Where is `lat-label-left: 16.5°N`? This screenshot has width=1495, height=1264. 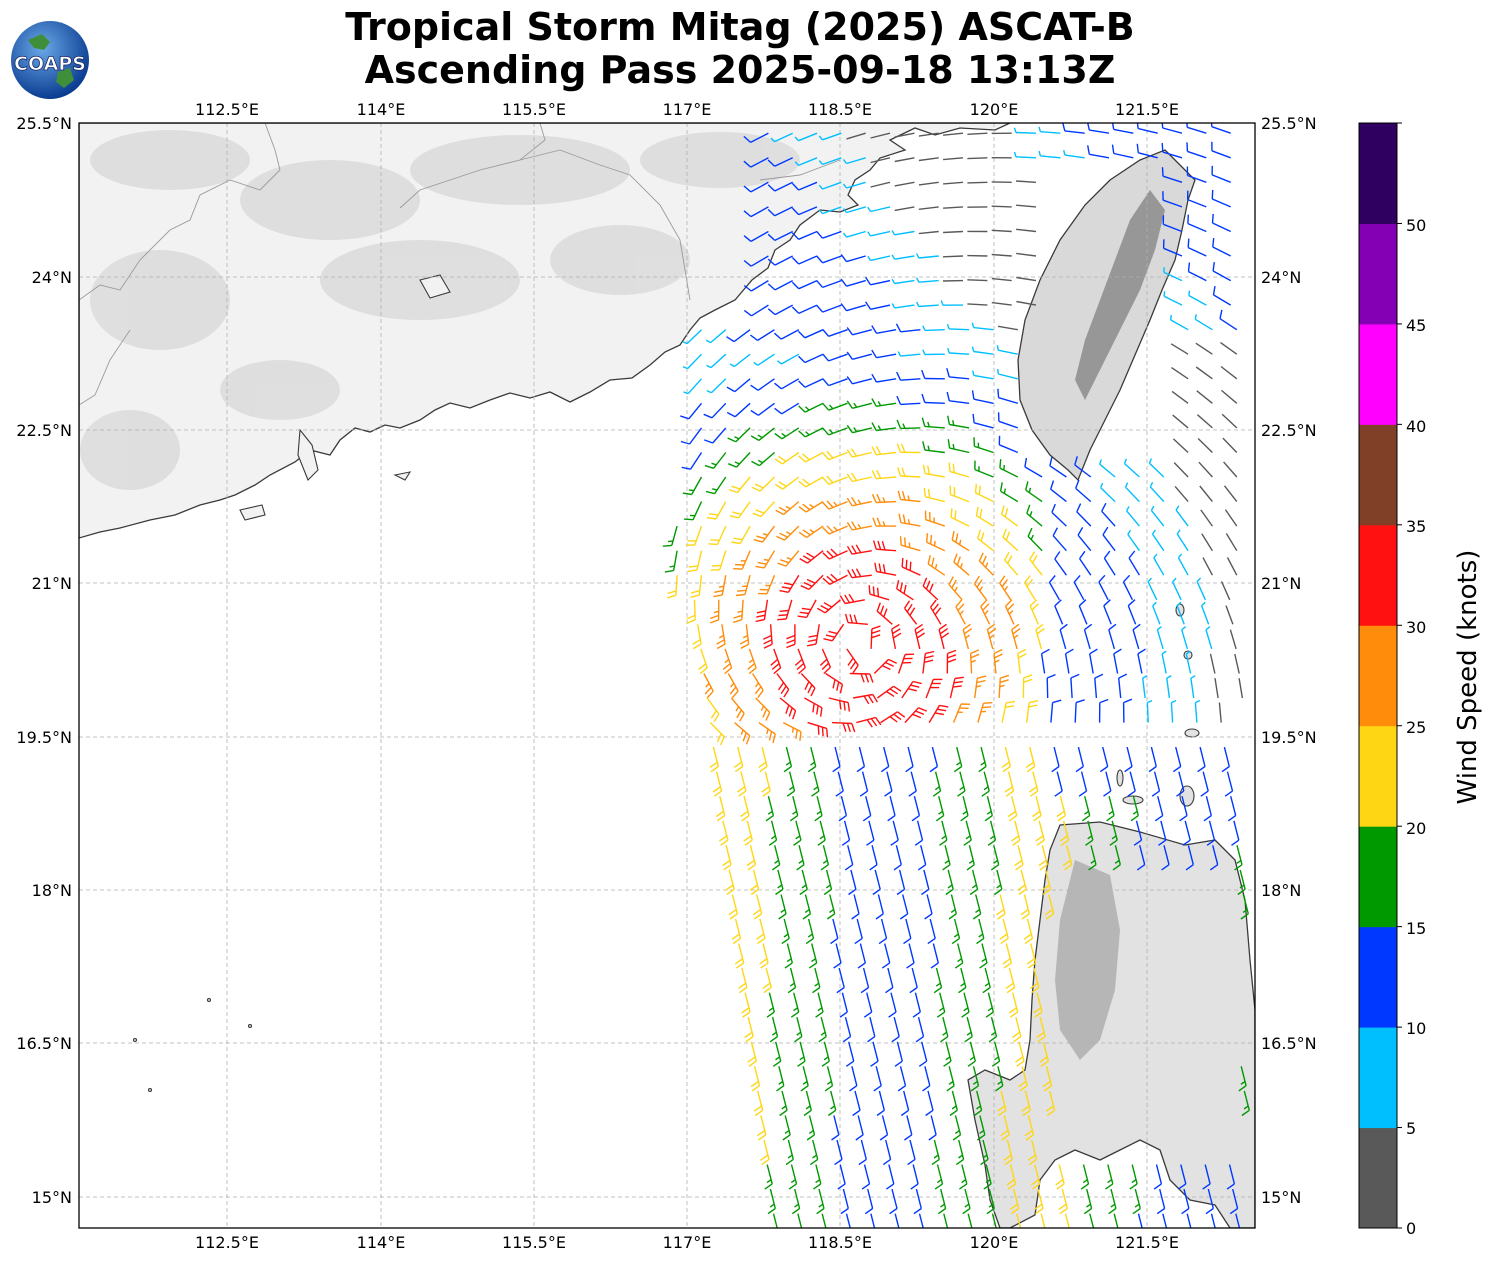 lat-label-left: 16.5°N is located at coordinates (44, 1043).